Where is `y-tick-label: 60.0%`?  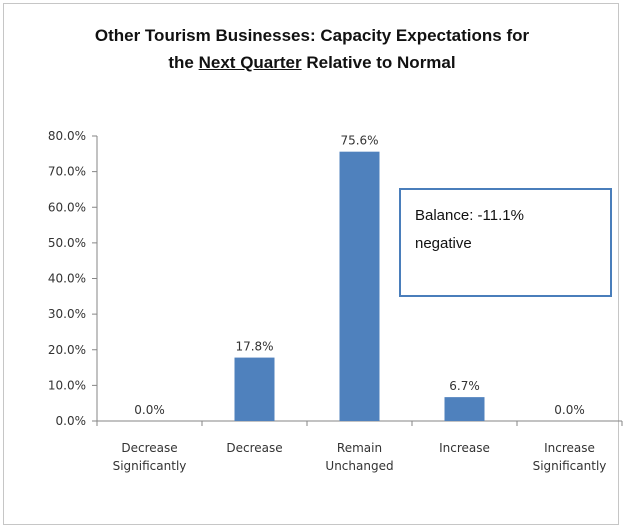
y-tick-label: 60.0% is located at coordinates (67, 207).